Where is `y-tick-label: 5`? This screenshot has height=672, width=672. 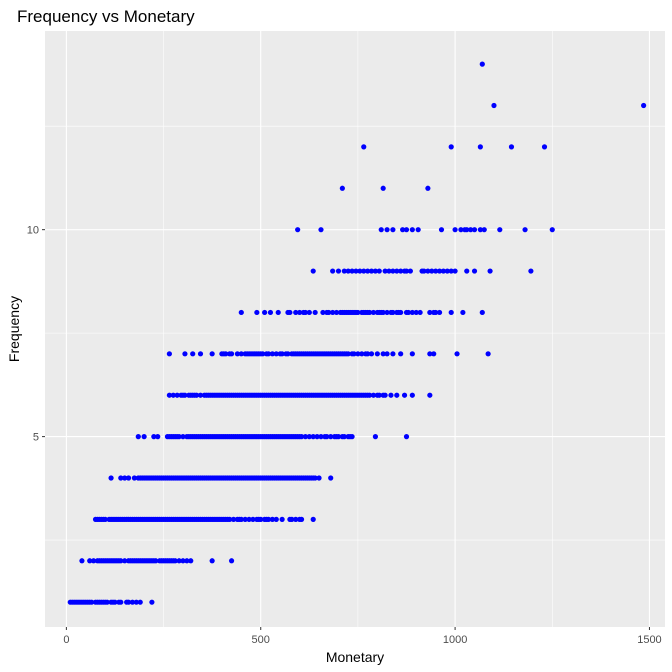 y-tick-label: 5 is located at coordinates (36, 438).